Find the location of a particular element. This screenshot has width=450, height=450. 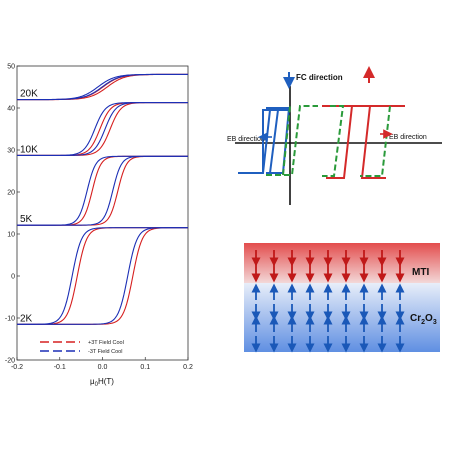

eb-label-left: EB direction is located at coordinates (246, 139).